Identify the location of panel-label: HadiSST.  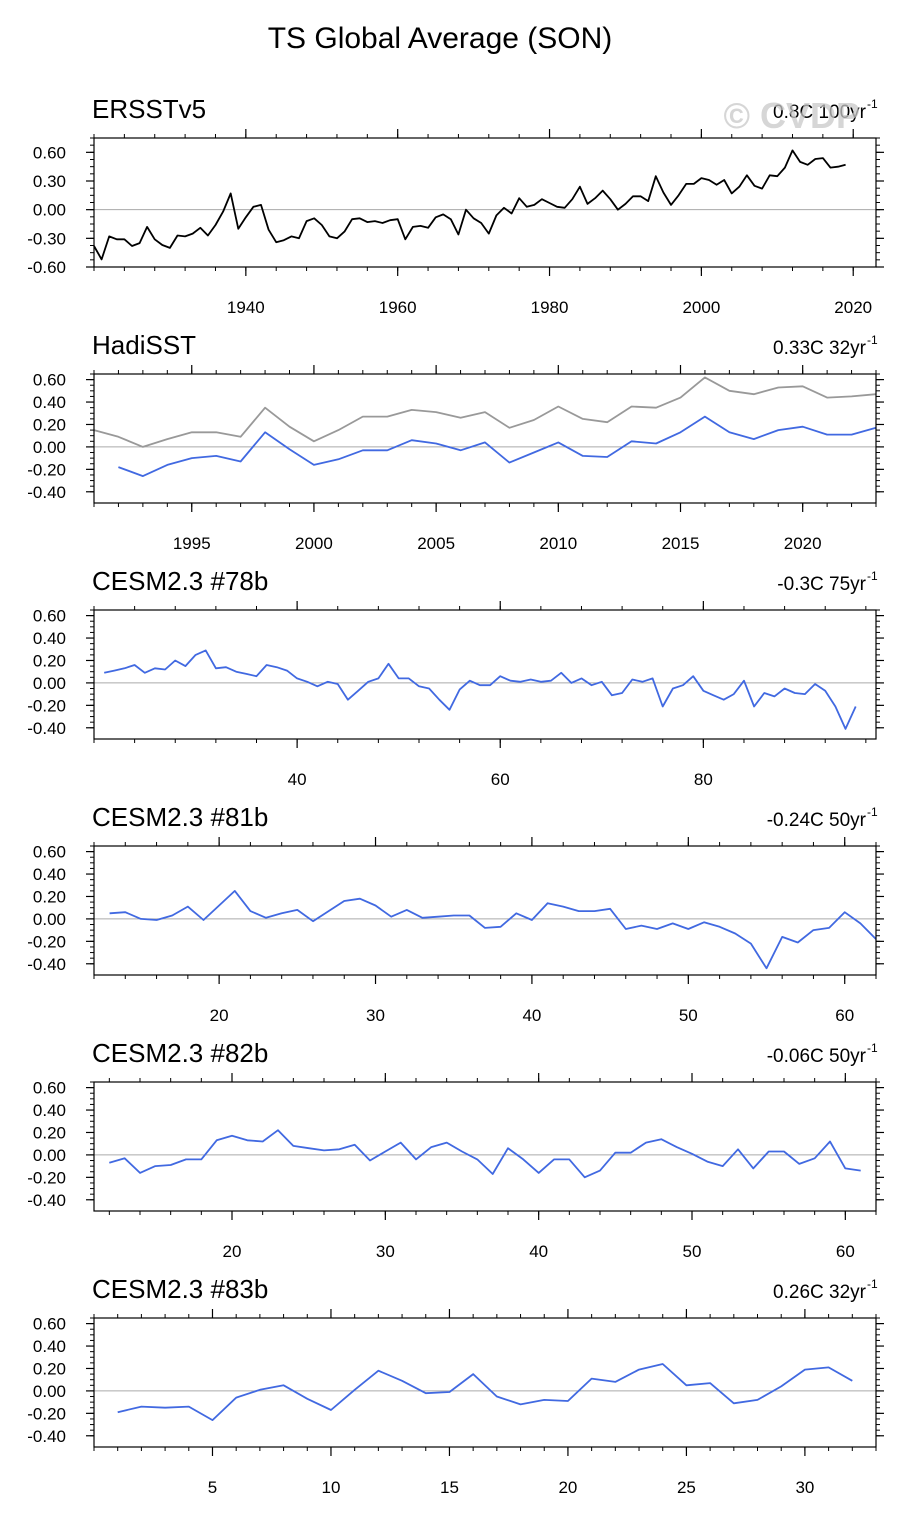
(144, 345).